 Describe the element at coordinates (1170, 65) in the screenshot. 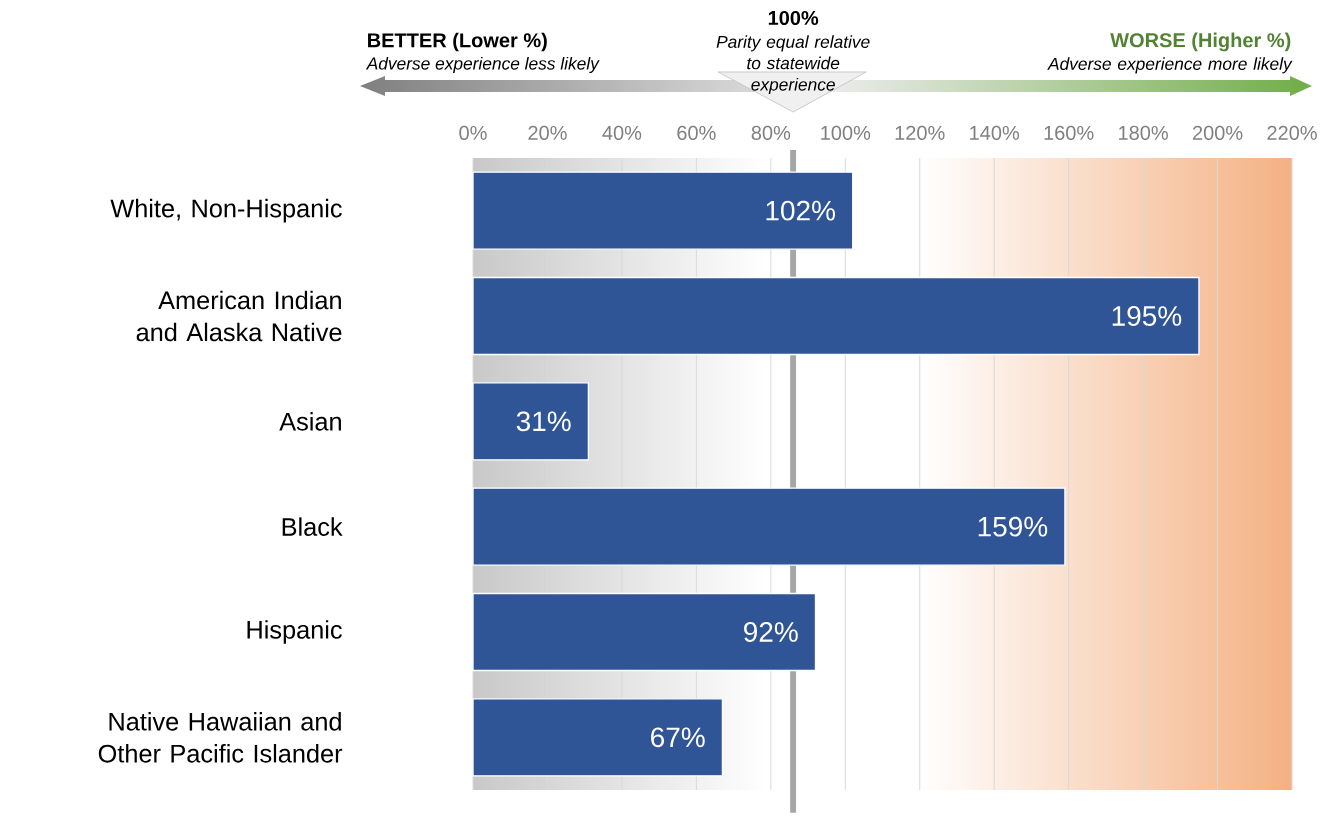

I see `text: Adverse experience more likely` at that location.